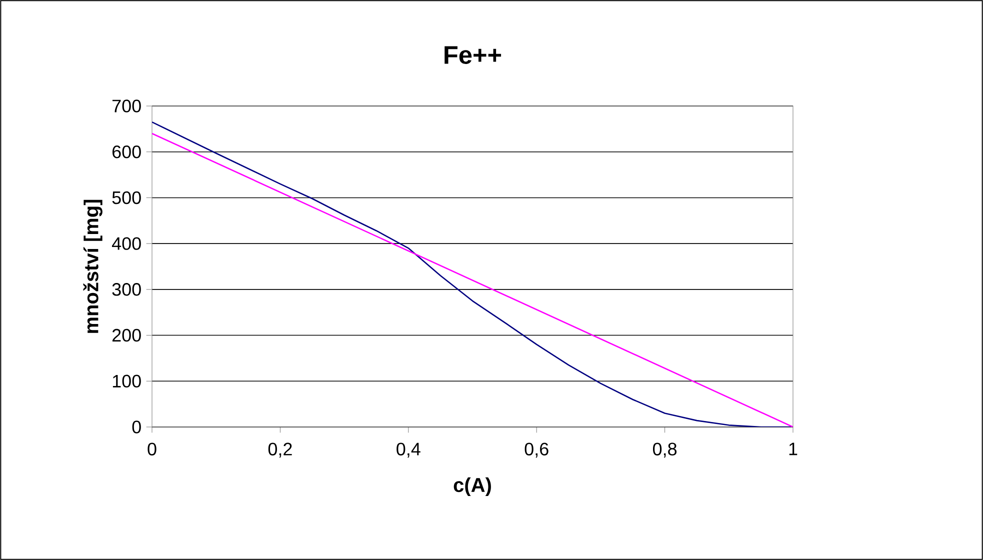  I want to click on x-tick-label: 0,6, so click(536, 450).